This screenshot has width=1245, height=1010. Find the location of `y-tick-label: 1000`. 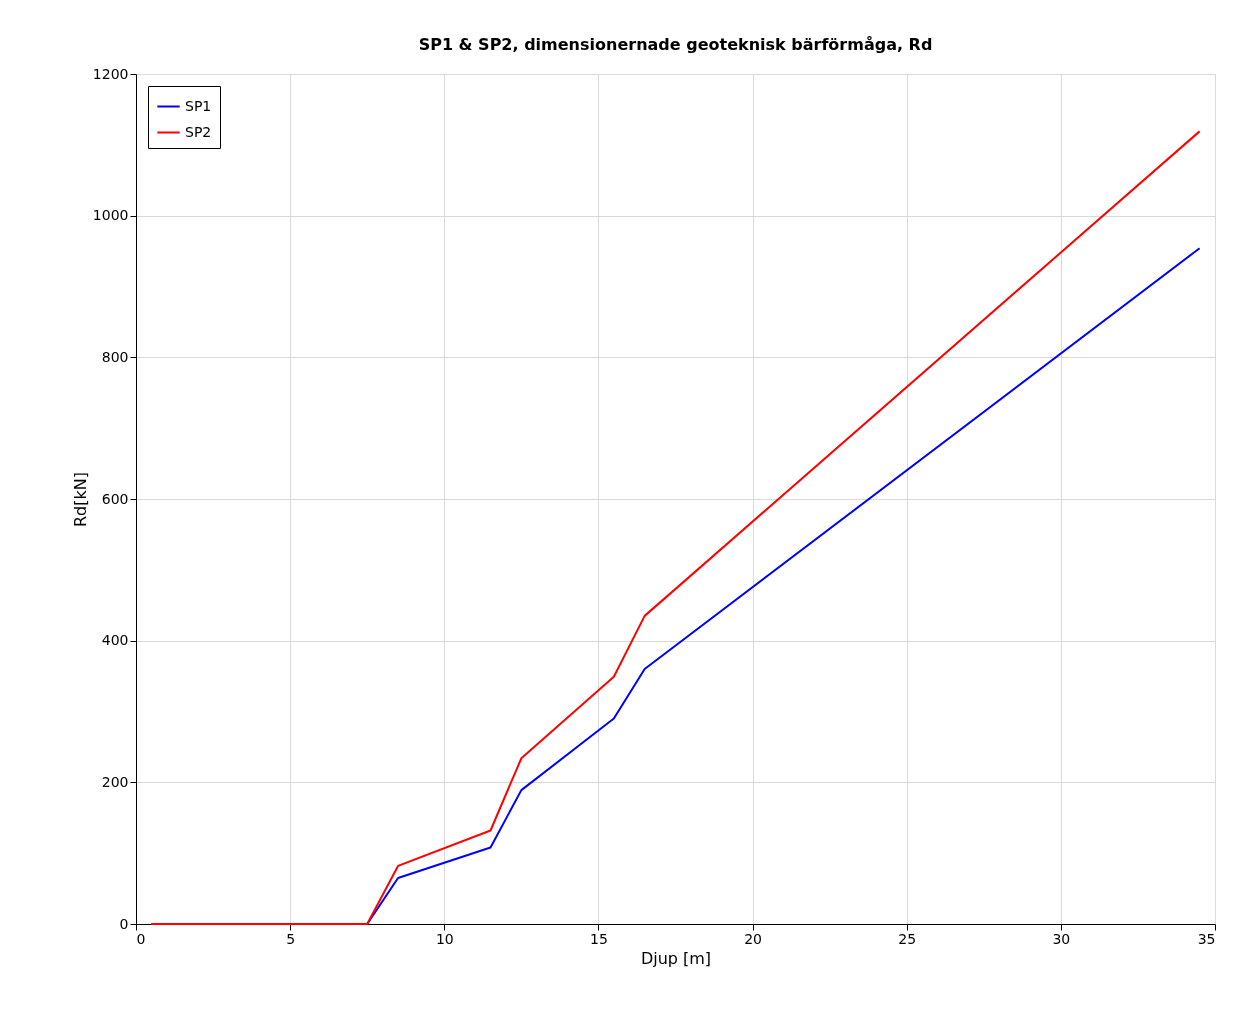

y-tick-label: 1000 is located at coordinates (110, 215).